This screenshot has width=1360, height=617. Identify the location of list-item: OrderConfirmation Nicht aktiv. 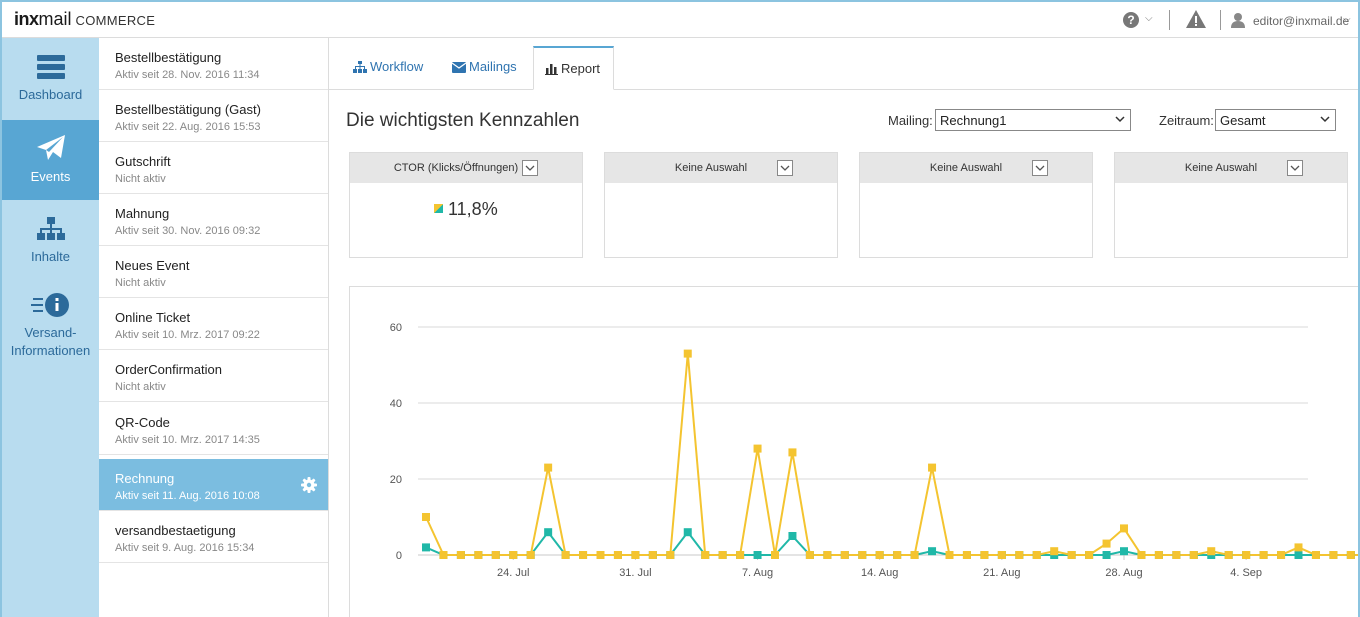
(213, 376).